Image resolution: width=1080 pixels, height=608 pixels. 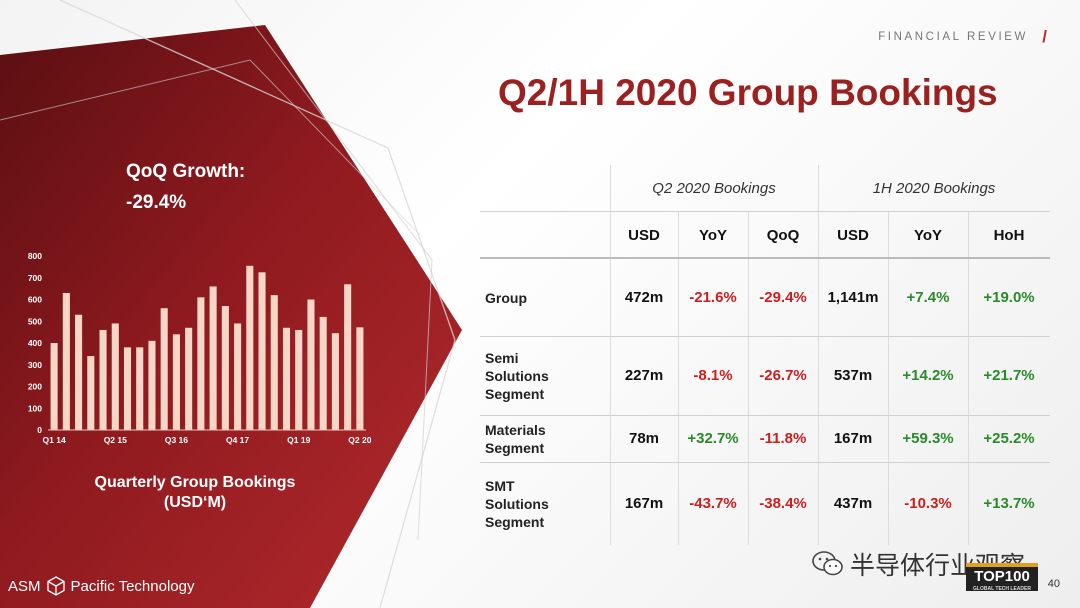 What do you see at coordinates (39, 430) in the screenshot?
I see `y-tick-label: 0` at bounding box center [39, 430].